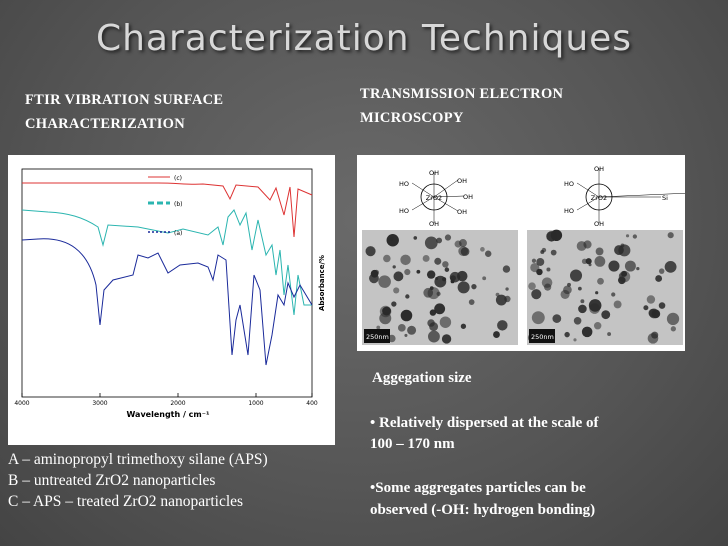  What do you see at coordinates (178, 178) in the screenshot?
I see `legend-label: (c)` at bounding box center [178, 178].